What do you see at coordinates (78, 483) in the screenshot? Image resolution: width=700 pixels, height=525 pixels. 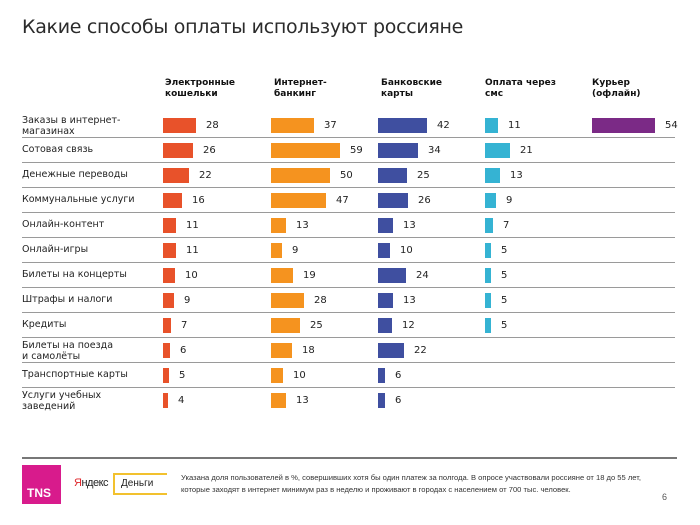 I see `yandex-logo-letter: Я` at bounding box center [78, 483].